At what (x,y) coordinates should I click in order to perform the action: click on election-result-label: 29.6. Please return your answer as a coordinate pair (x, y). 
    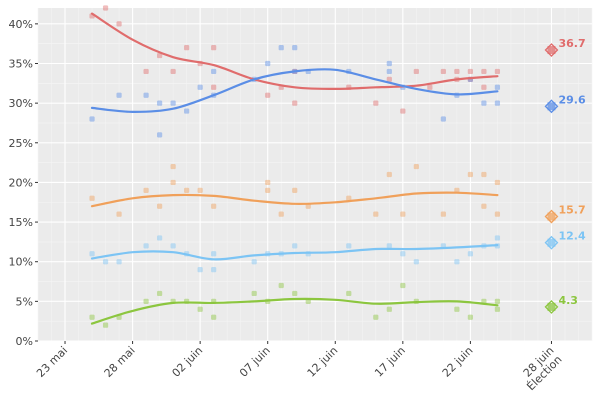
    Looking at the image, I should click on (571, 99).